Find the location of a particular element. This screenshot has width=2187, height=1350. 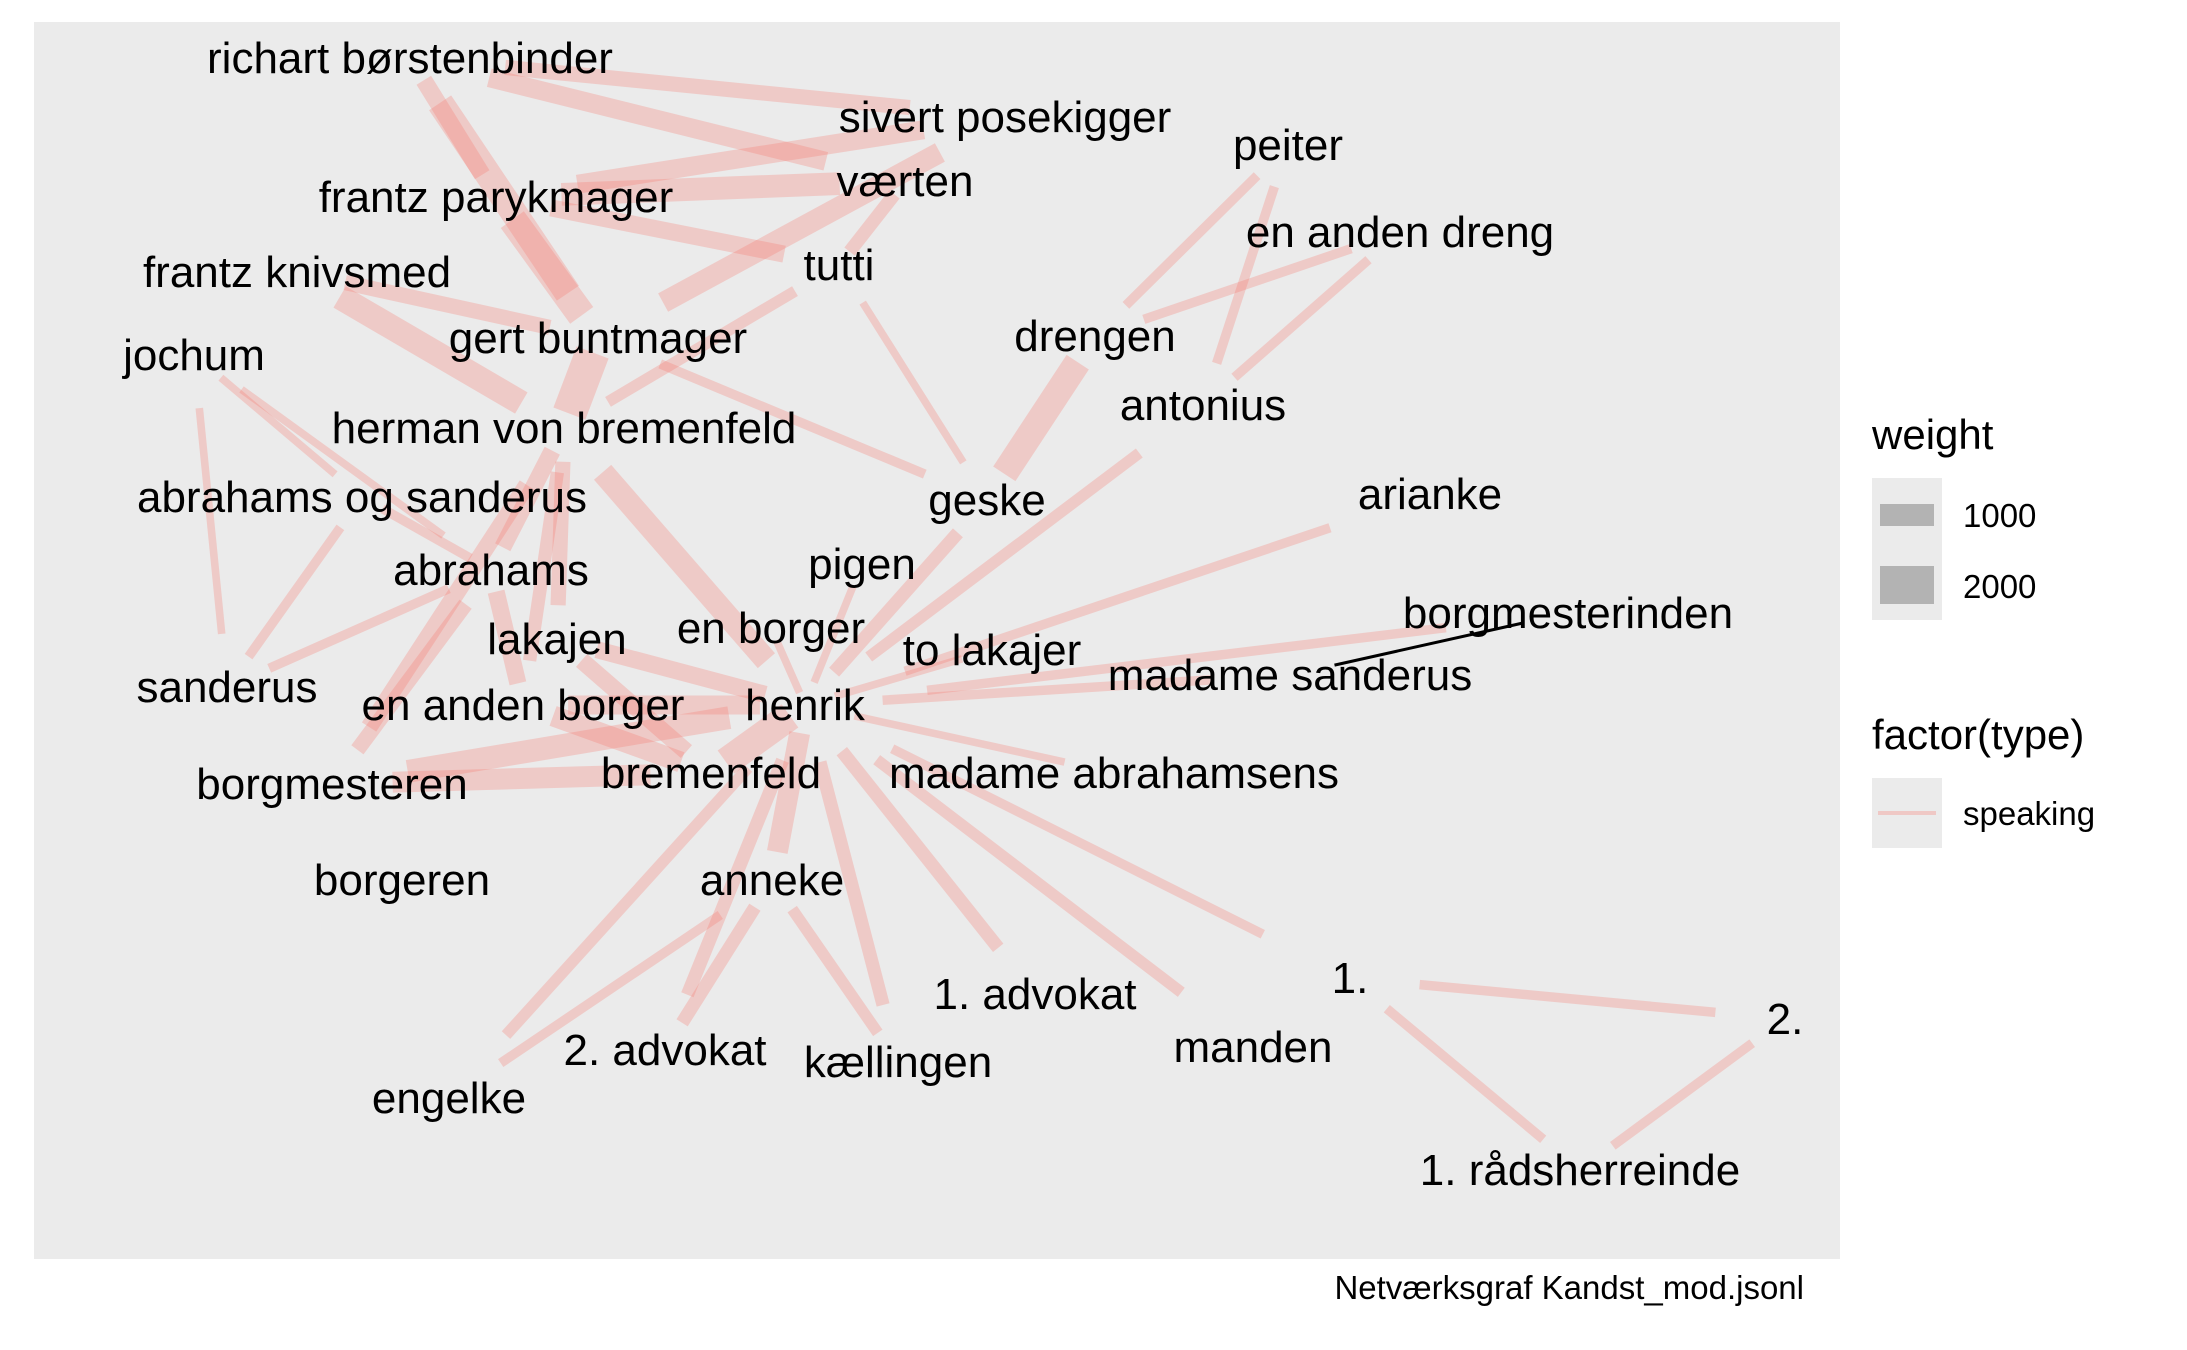

node-label: abrahams og sanderus is located at coordinates (362, 497).